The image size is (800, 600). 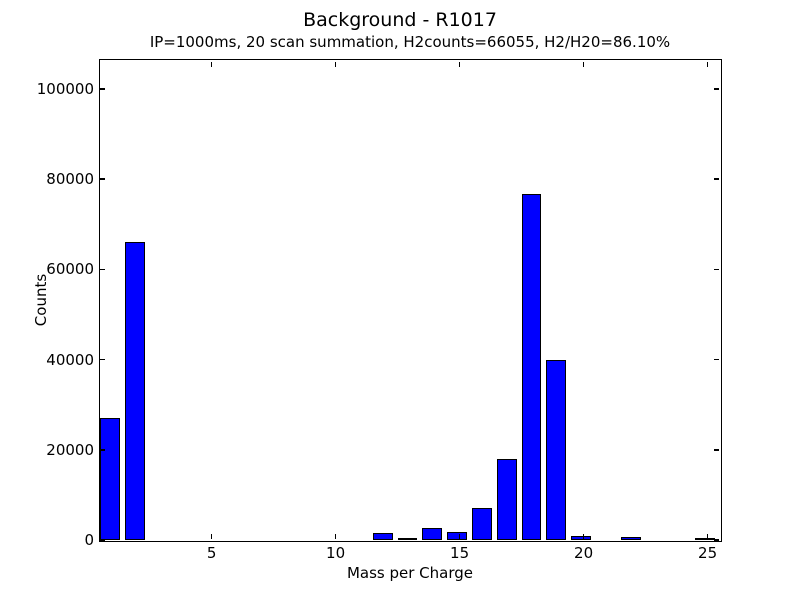 I want to click on y-tick-label: 60000, so click(x=70, y=269).